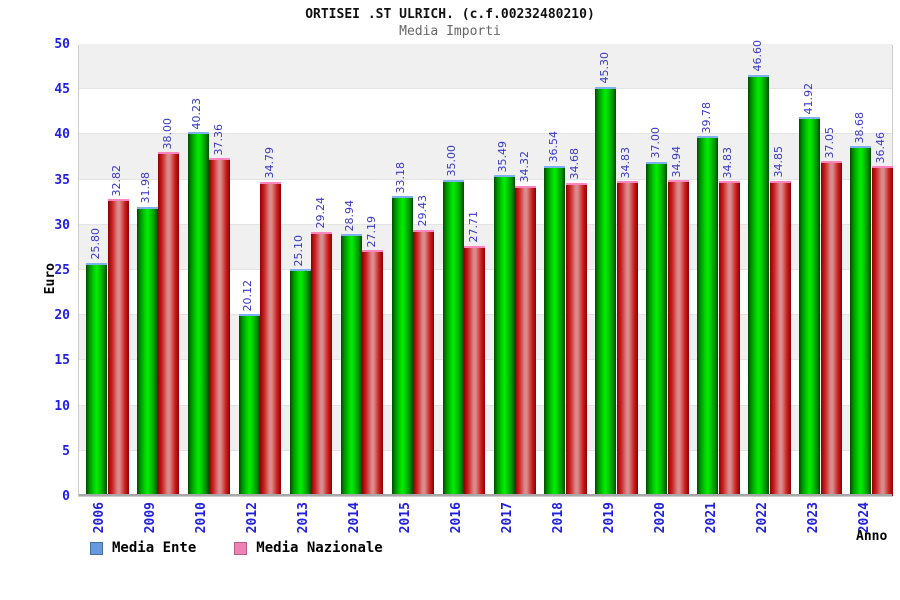  Describe the element at coordinates (813, 518) in the screenshot. I see `x-tick-label: 2023` at that location.